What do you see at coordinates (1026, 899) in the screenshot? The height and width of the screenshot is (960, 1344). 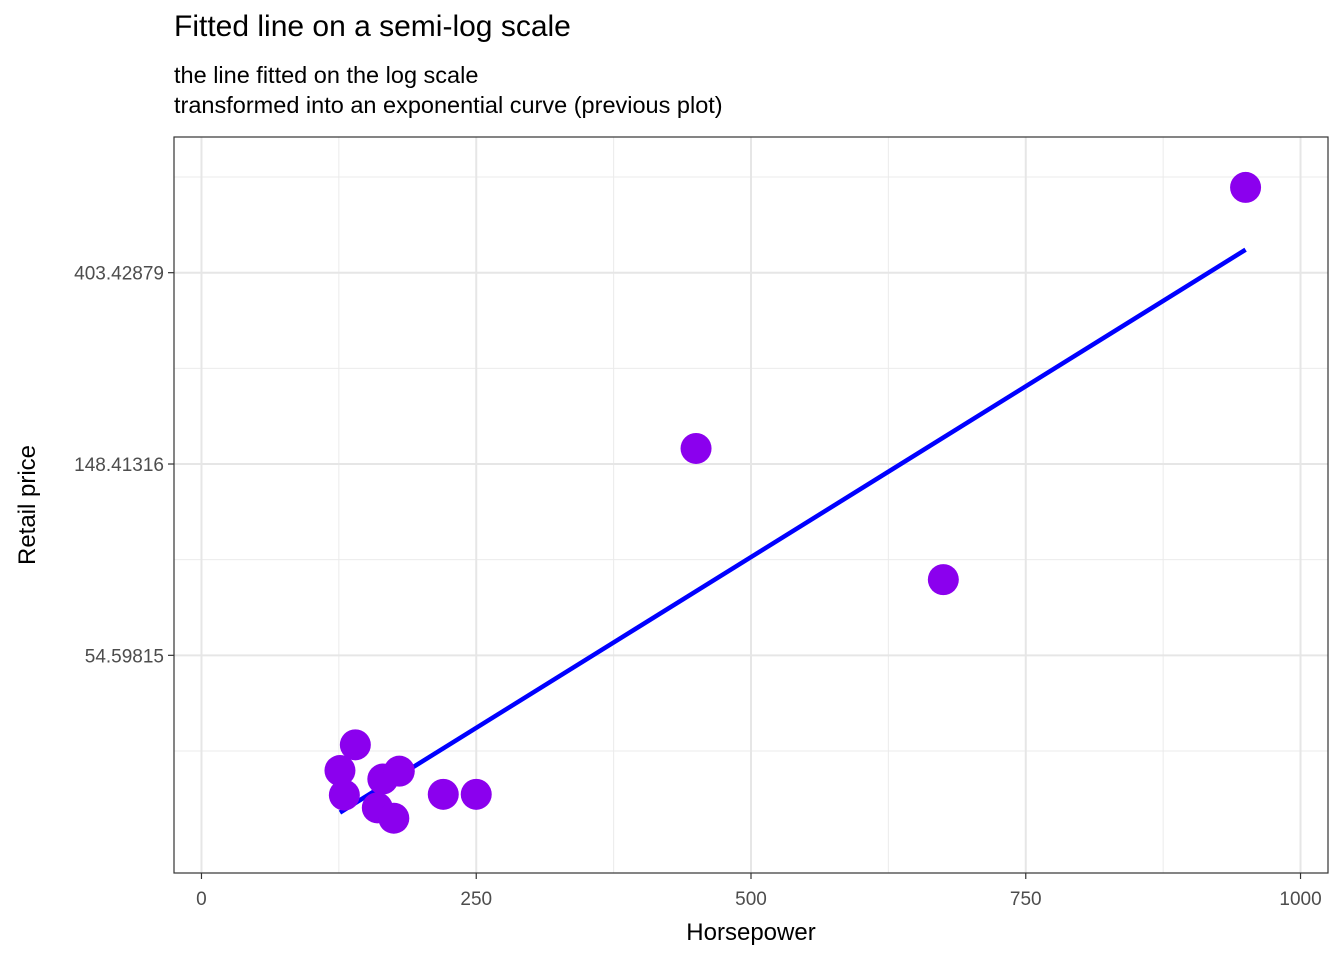 I see `x-tick-label: 750` at bounding box center [1026, 899].